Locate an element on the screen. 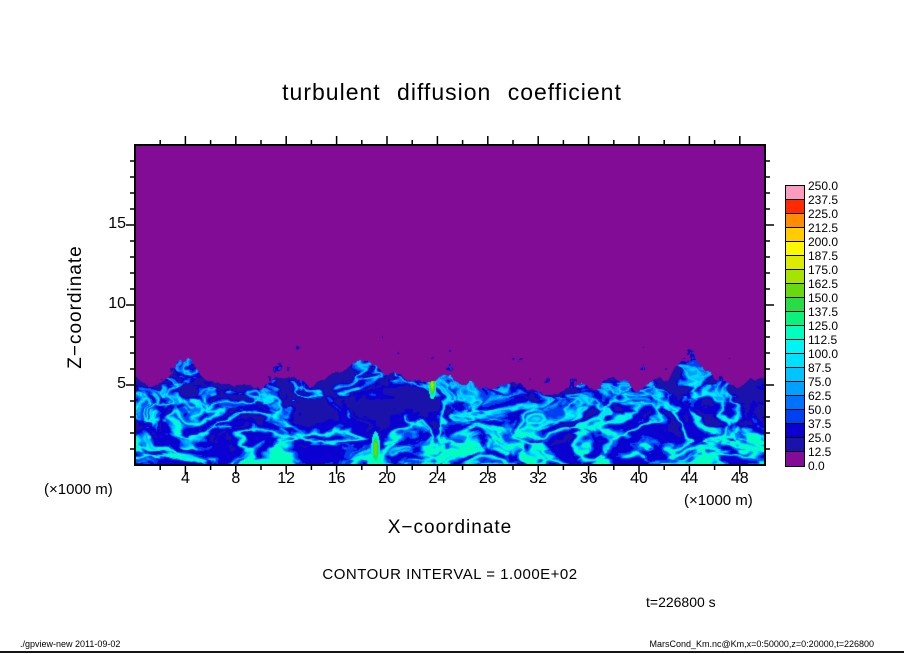 This screenshot has width=904, height=654. colorbar-tick-label: 50.0 is located at coordinates (820, 410).